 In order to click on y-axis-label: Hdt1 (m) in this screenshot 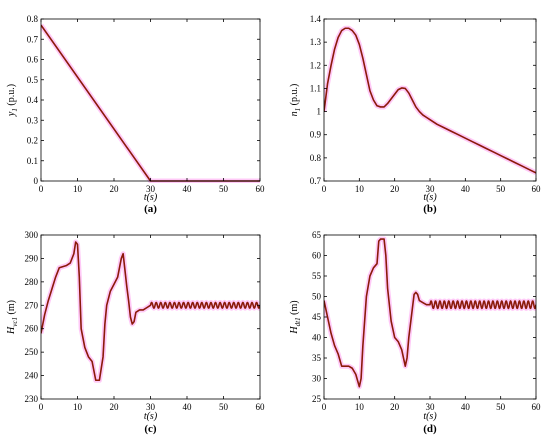, I will do `click(295, 317)`.